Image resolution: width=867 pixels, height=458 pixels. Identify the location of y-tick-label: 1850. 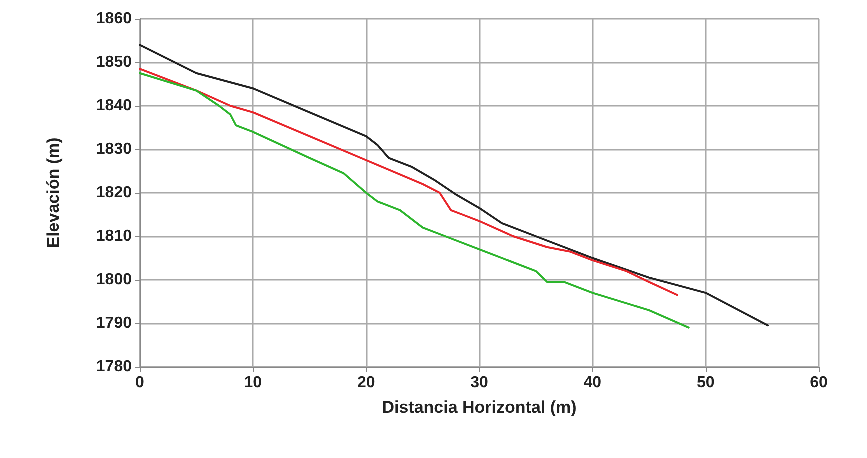
(114, 62).